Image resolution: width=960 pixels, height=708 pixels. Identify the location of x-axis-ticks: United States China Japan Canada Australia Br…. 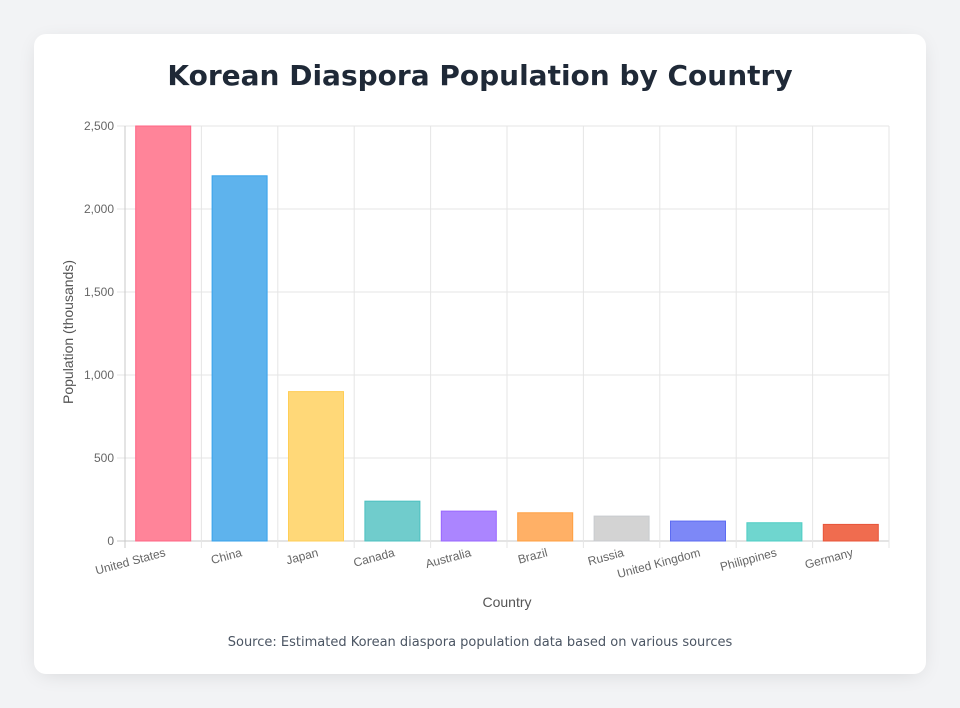
(474, 563).